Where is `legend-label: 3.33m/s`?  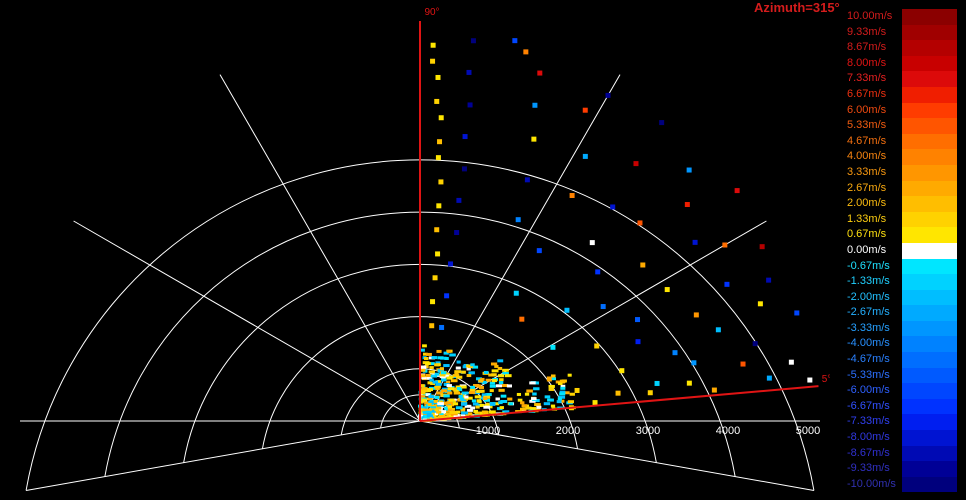
legend-label: 3.33m/s is located at coordinates (867, 171).